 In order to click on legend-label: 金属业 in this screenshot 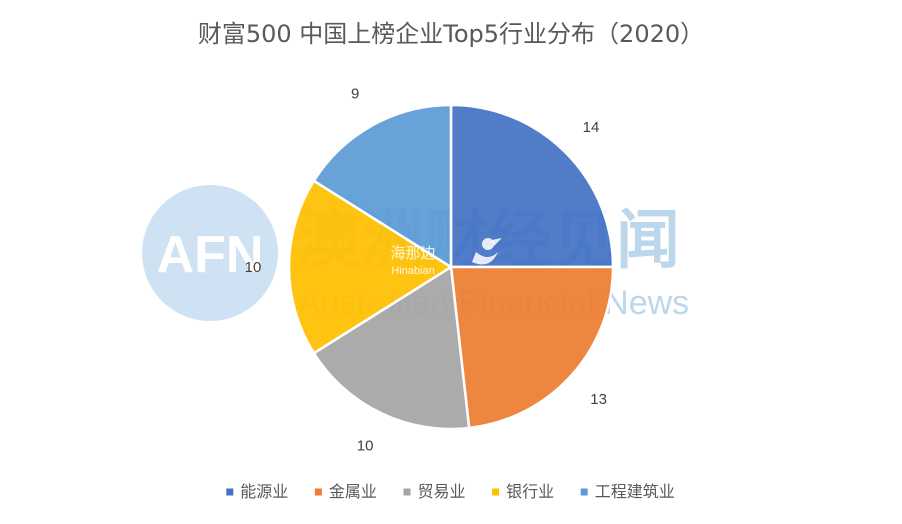, I will do `click(353, 491)`.